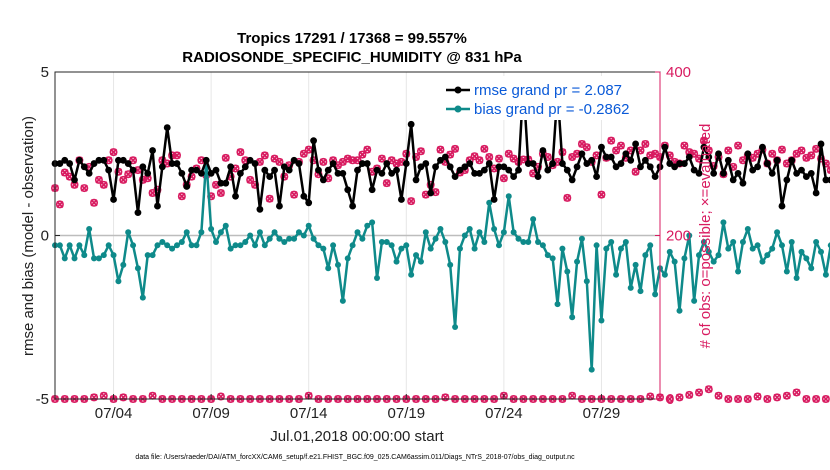 The height and width of the screenshot is (470, 830). What do you see at coordinates (458, 90) in the screenshot?
I see `legend-rmse-marker` at bounding box center [458, 90].